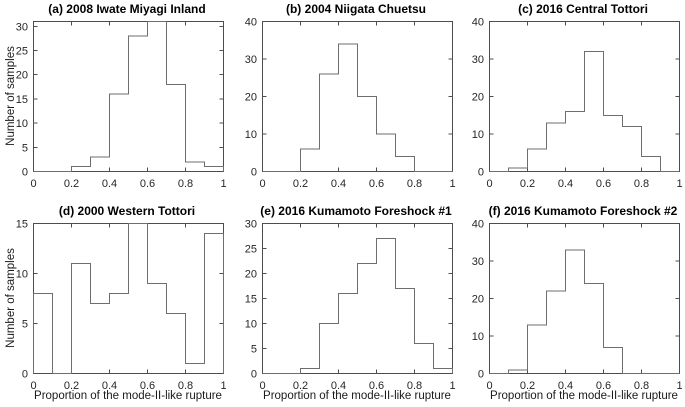 This screenshot has width=685, height=407. Describe the element at coordinates (127, 211) in the screenshot. I see `subplot-d-title: (d) 2000 Western Tottori` at that location.